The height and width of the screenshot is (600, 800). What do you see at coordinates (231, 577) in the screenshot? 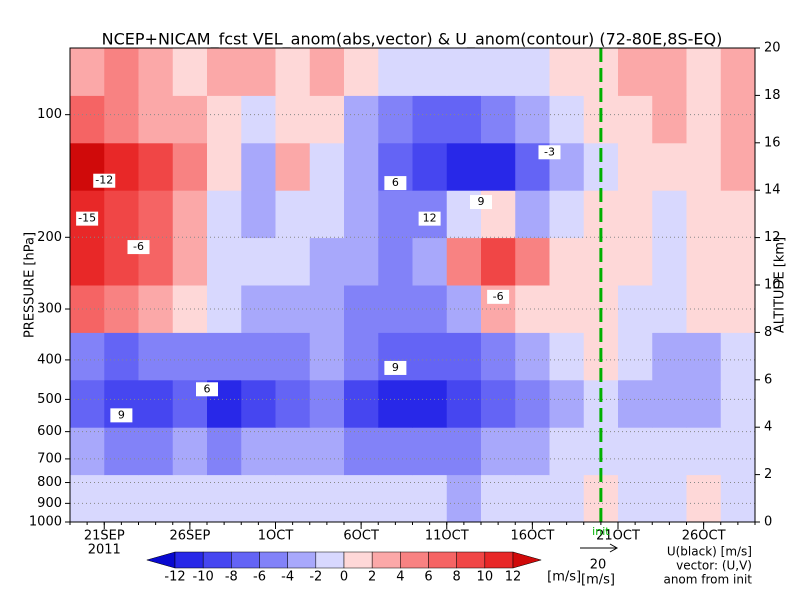
I see `colorbar-label: -8` at bounding box center [231, 577].